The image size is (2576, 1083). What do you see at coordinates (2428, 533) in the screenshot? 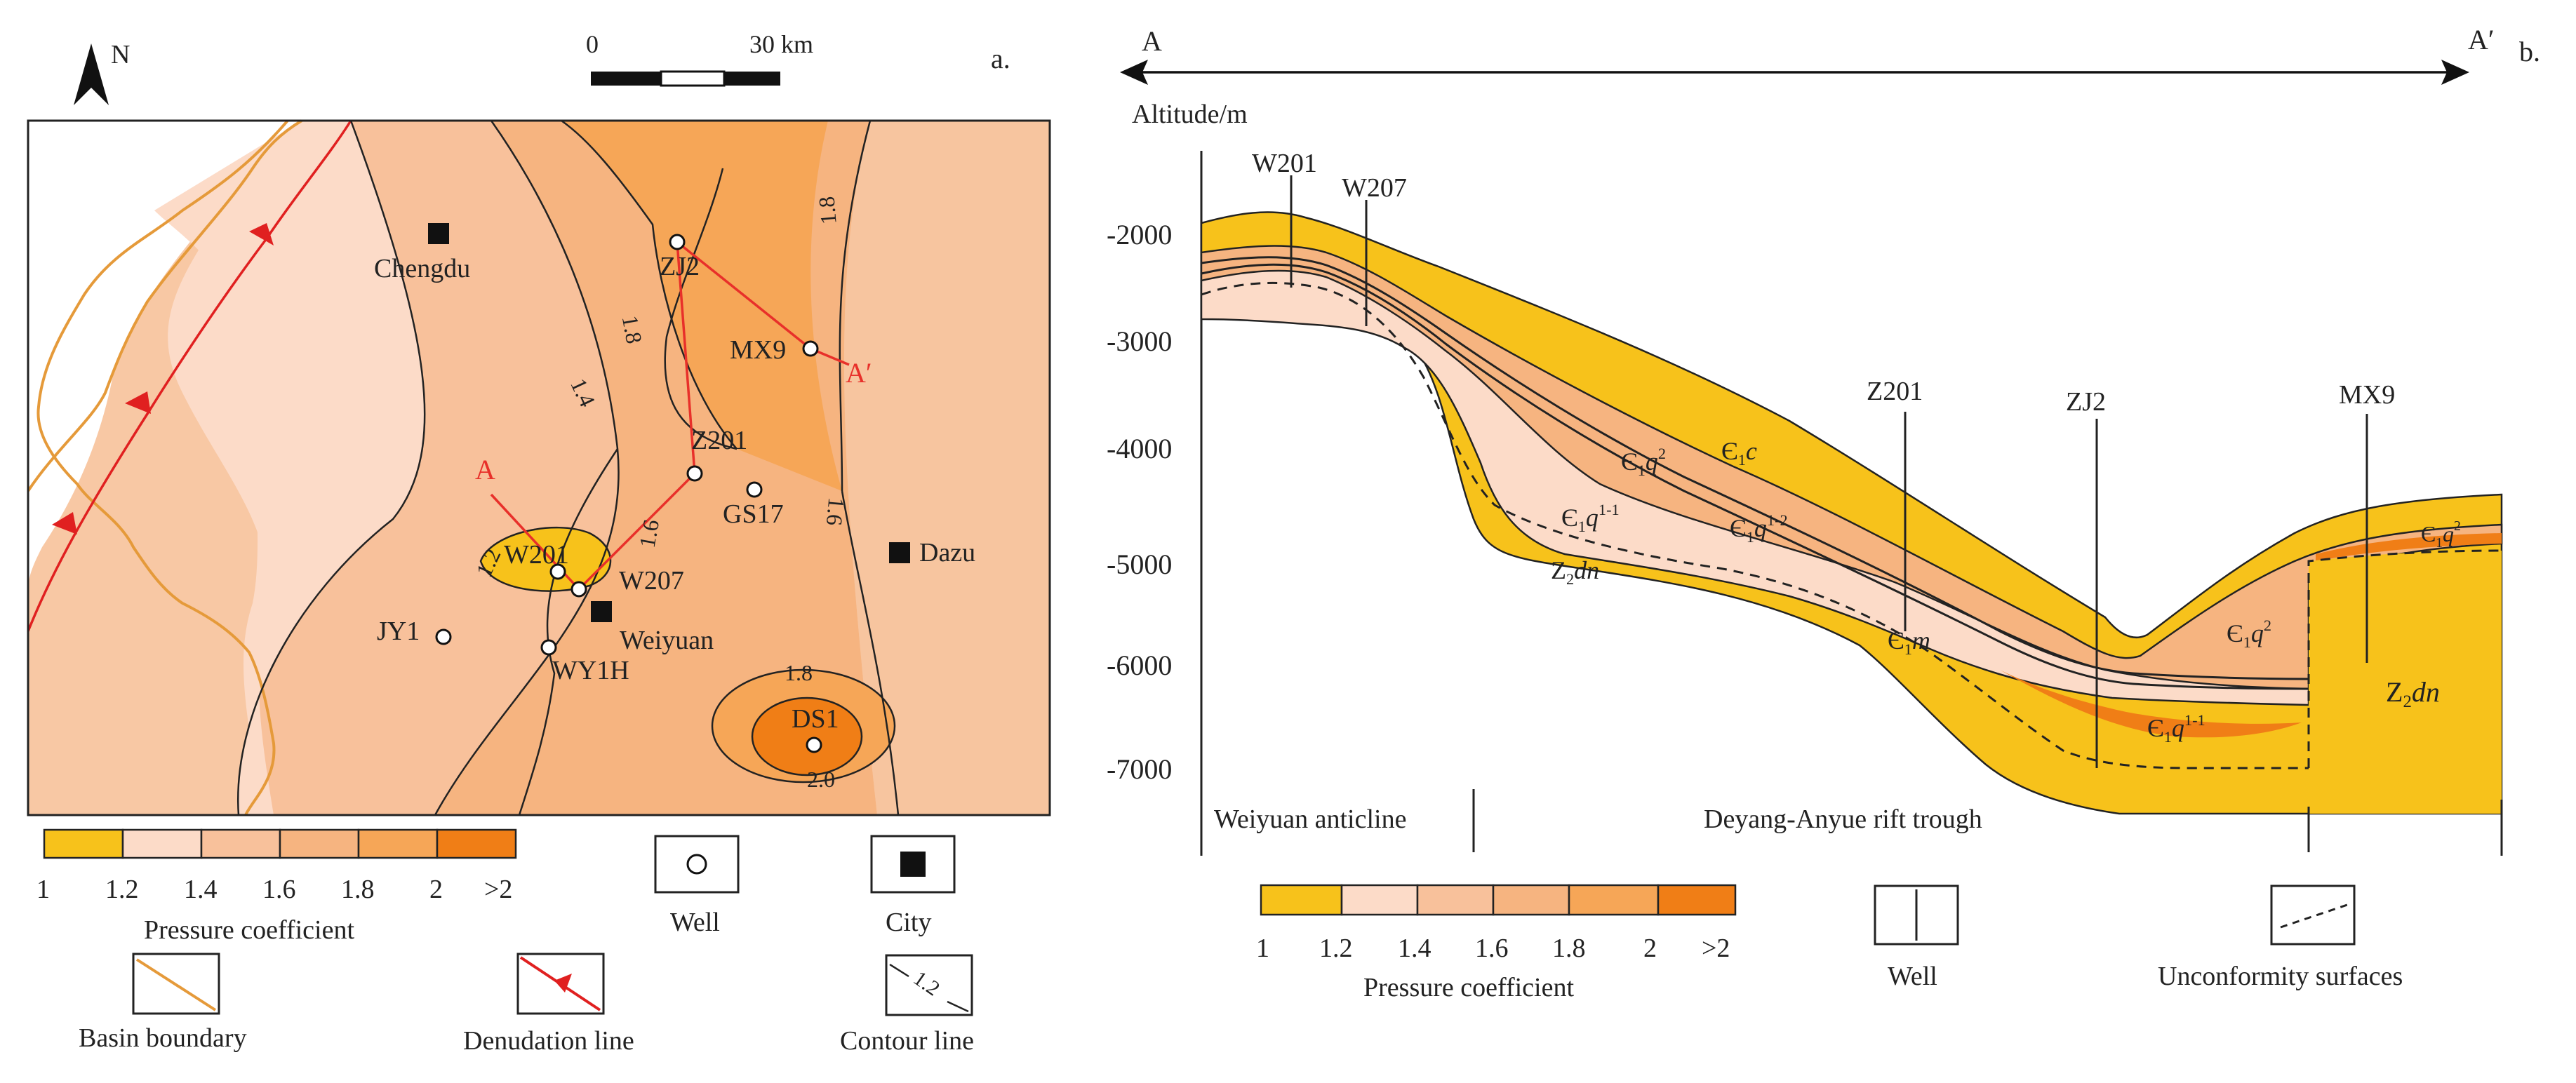
I see `formation-c1q2-right-base: Є` at bounding box center [2428, 533].